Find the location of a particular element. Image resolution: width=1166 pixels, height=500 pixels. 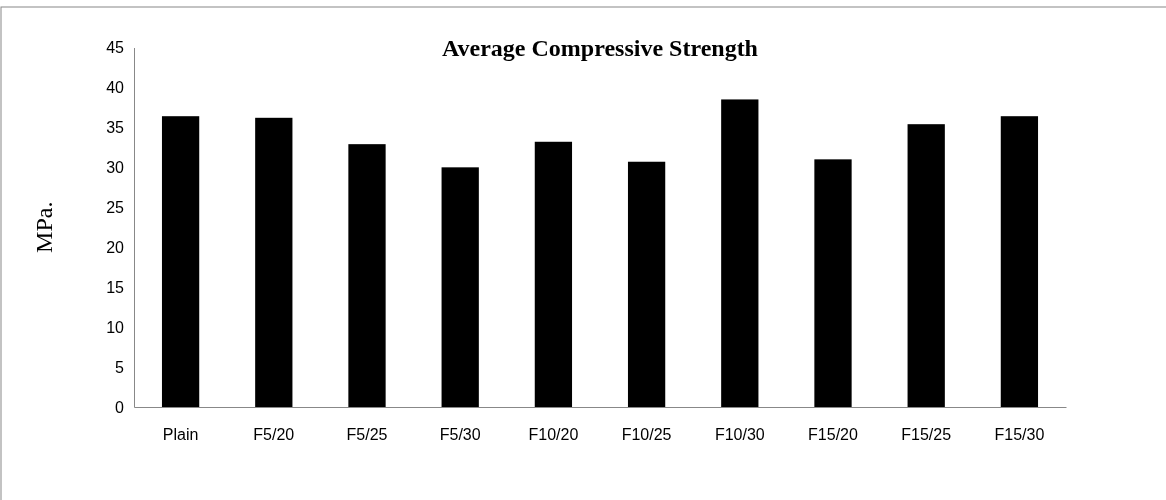

y-tick-label: 10 is located at coordinates (115, 327).